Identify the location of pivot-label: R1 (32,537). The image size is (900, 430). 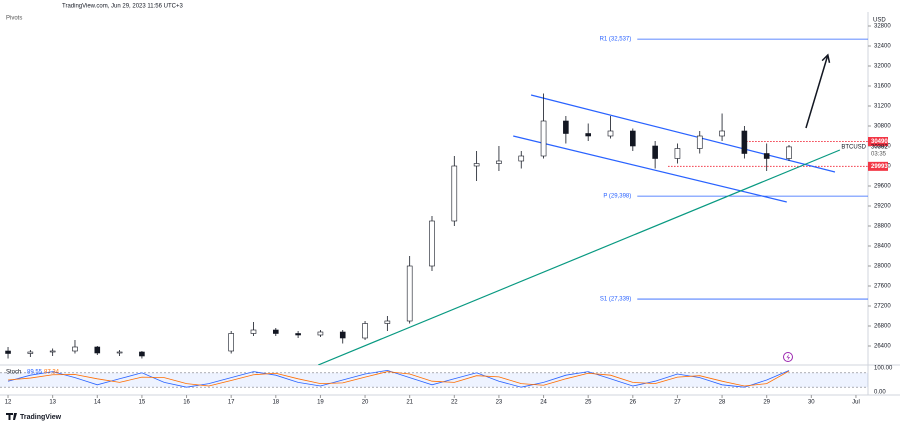
(616, 40).